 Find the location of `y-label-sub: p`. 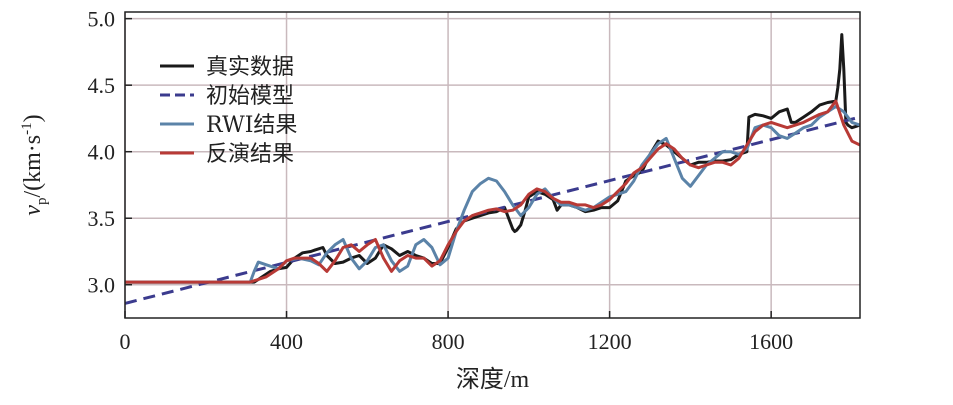

y-label-sub: p is located at coordinates (42, 202).